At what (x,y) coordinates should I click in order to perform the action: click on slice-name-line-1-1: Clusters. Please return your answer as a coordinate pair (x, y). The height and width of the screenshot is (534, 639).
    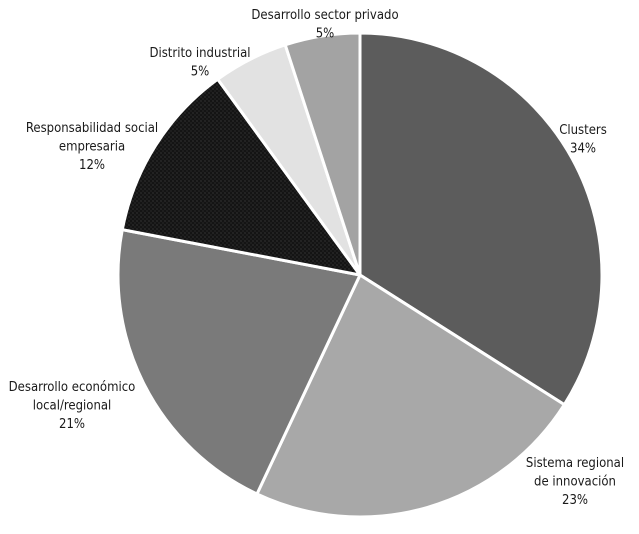
    Looking at the image, I should click on (583, 130).